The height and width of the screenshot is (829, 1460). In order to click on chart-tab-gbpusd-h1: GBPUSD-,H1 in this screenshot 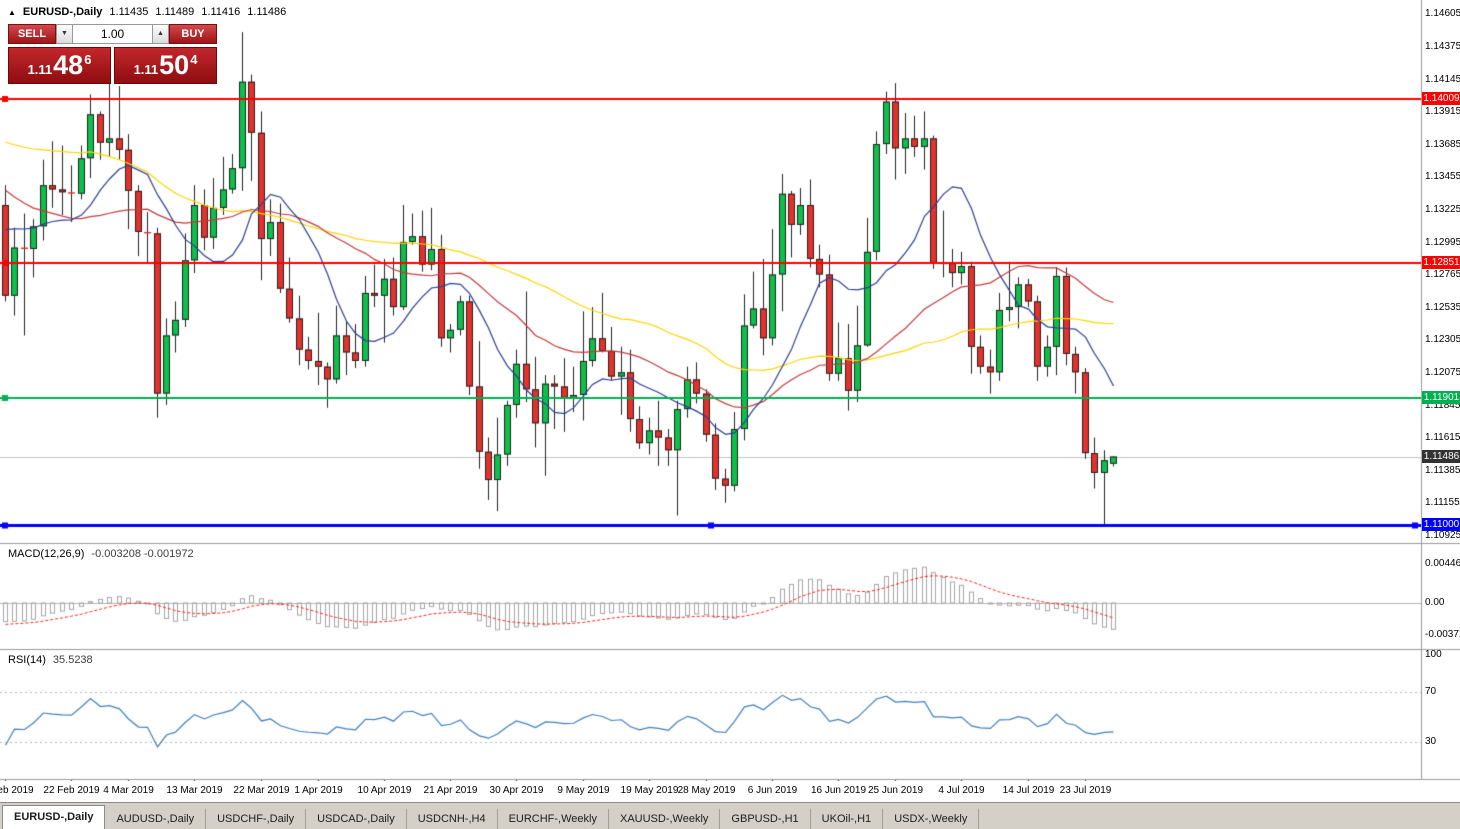, I will do `click(765, 819)`.